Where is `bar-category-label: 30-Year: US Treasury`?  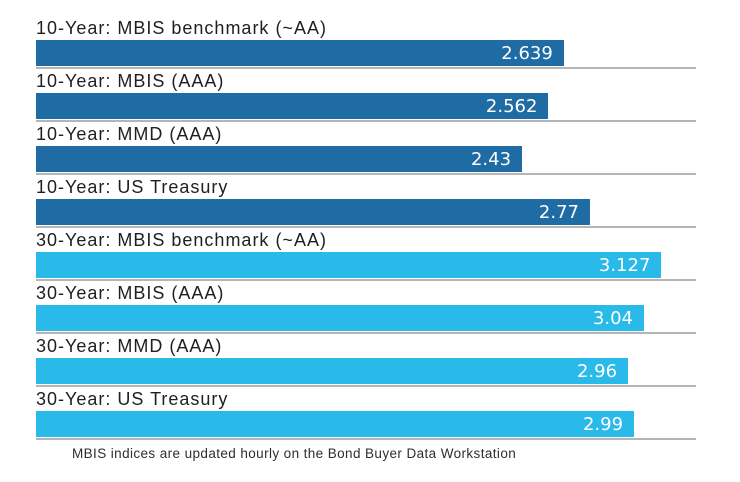
bar-category-label: 30-Year: US Treasury is located at coordinates (132, 399).